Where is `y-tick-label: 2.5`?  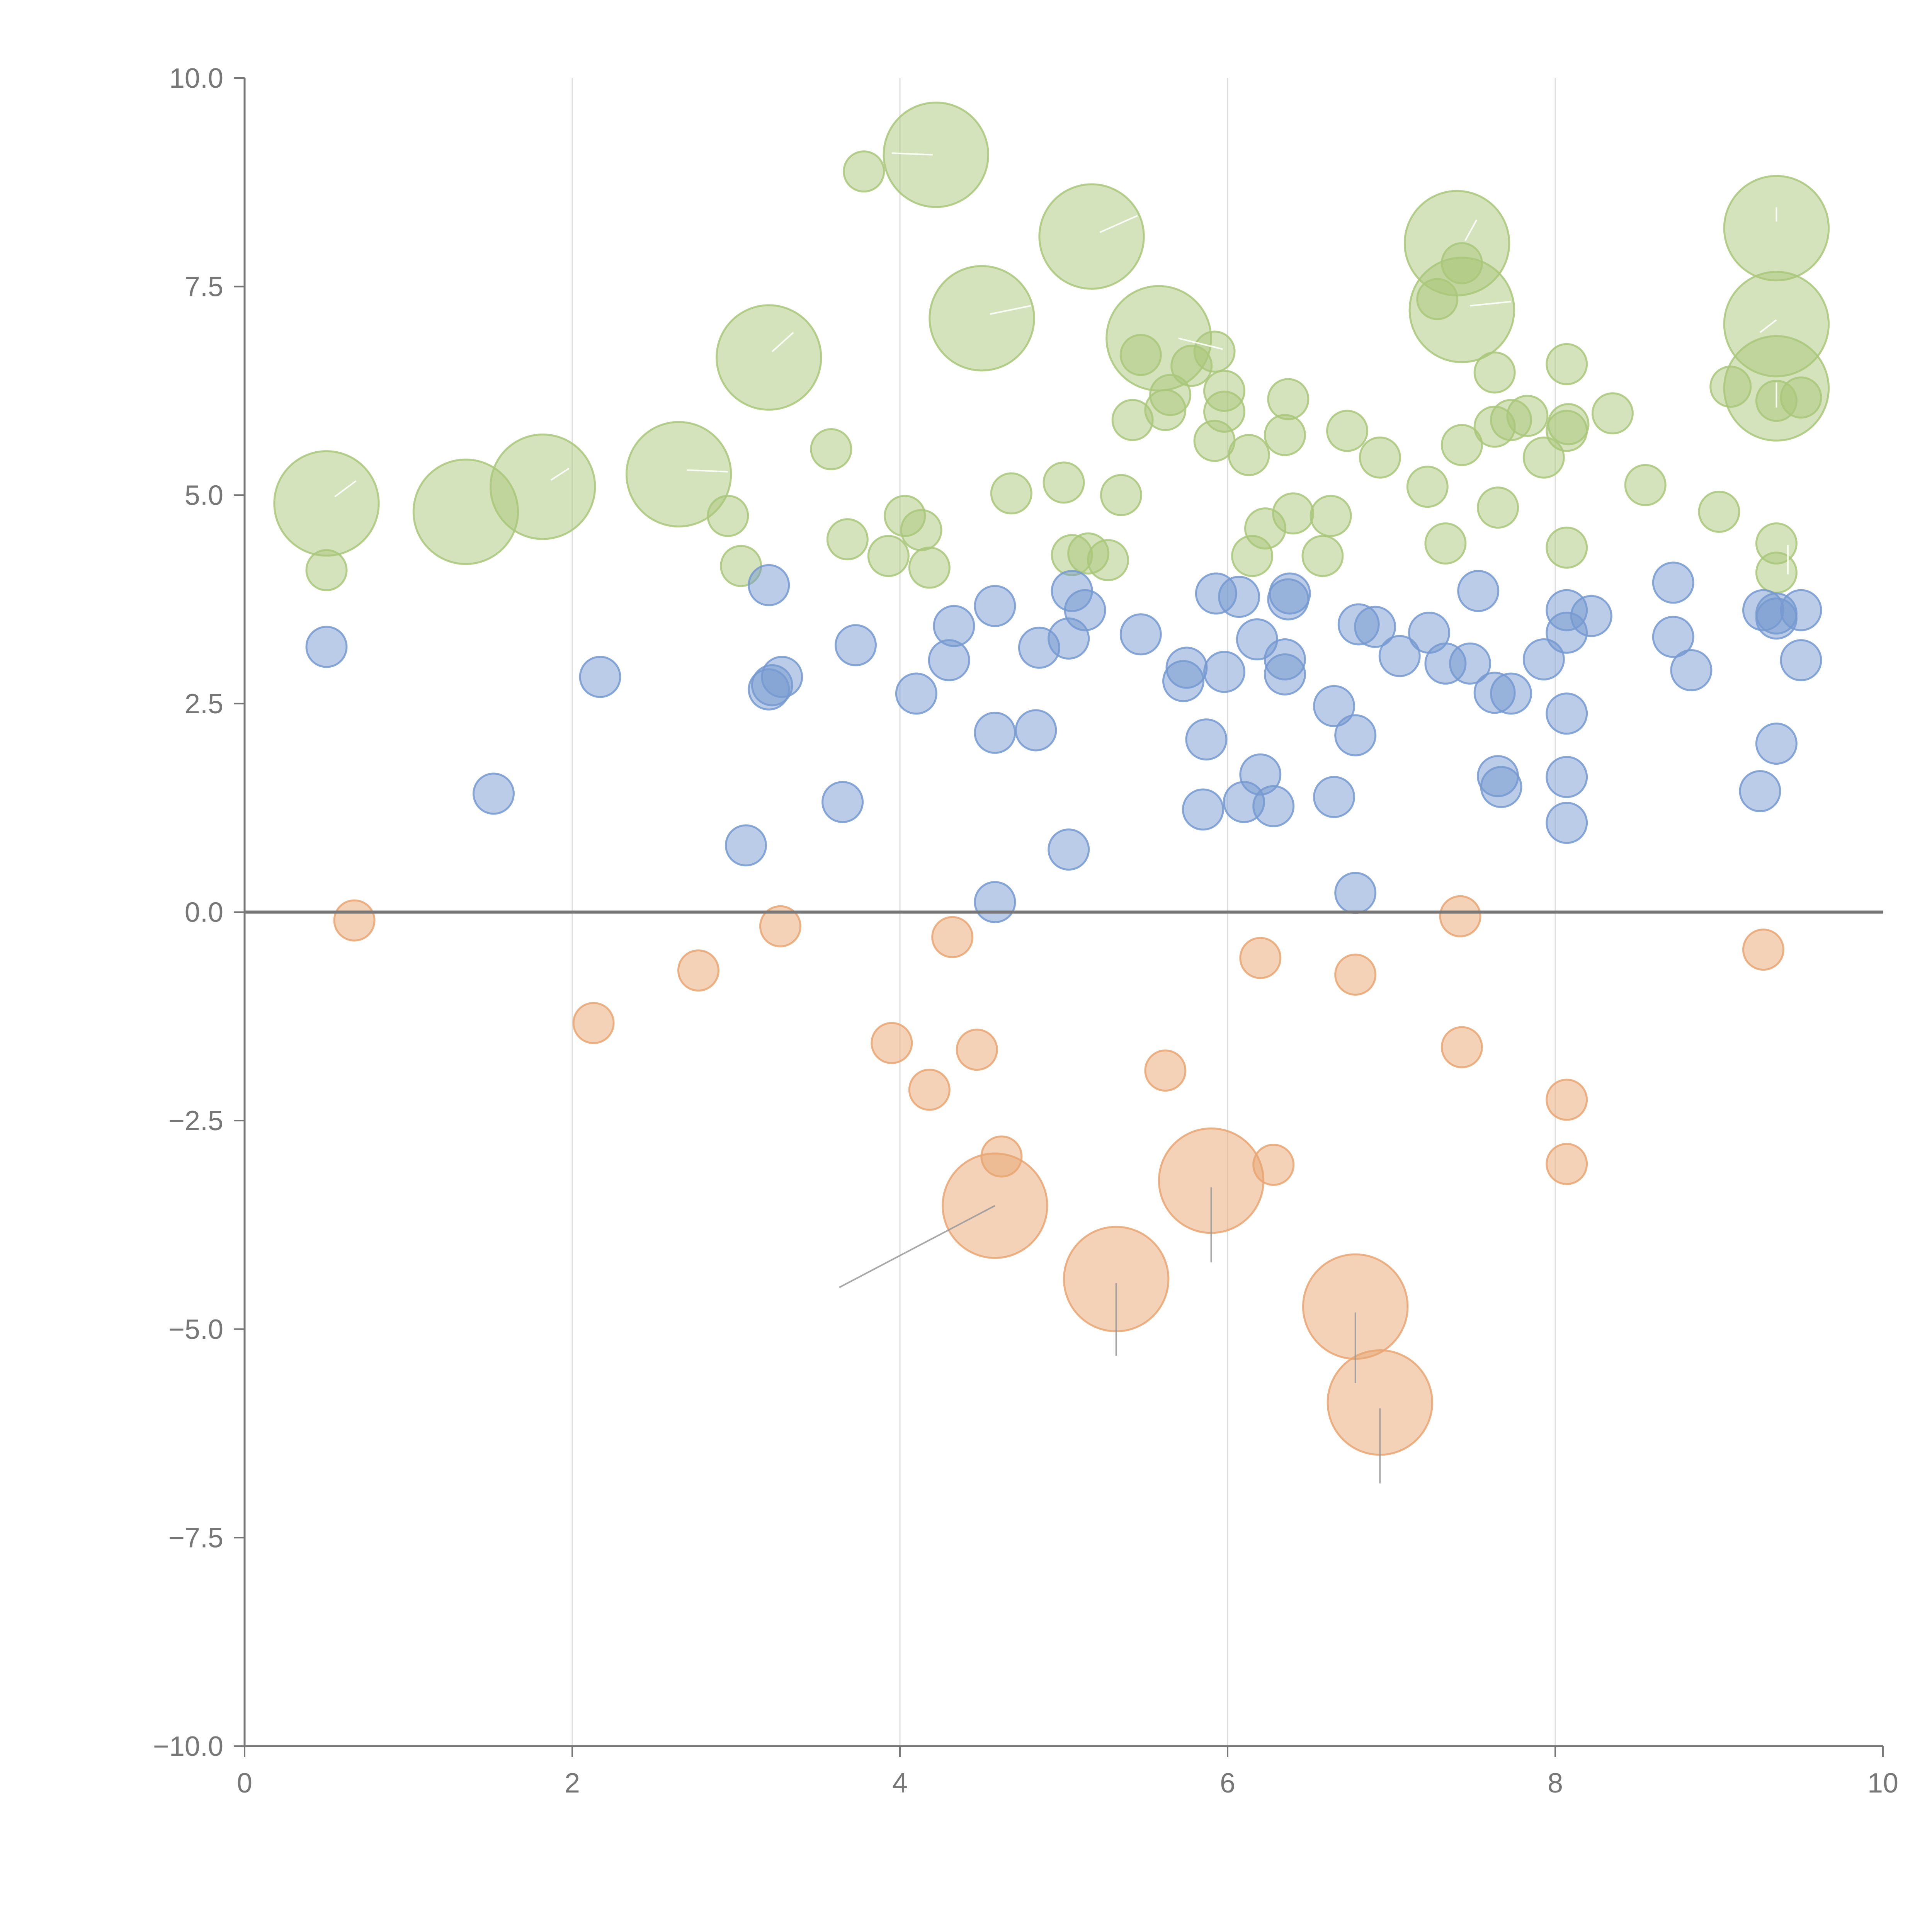
y-tick-label: 2.5 is located at coordinates (204, 704).